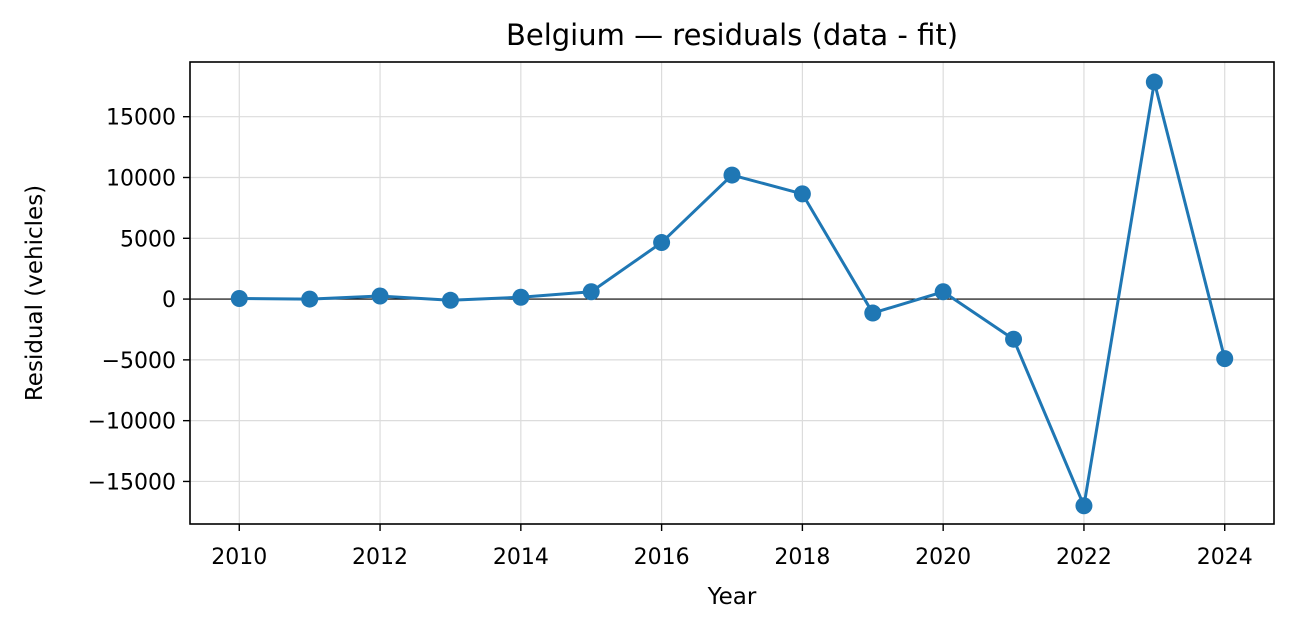  Describe the element at coordinates (35, 293) in the screenshot. I see `y-axis-label: Residual (vehicles)` at that location.